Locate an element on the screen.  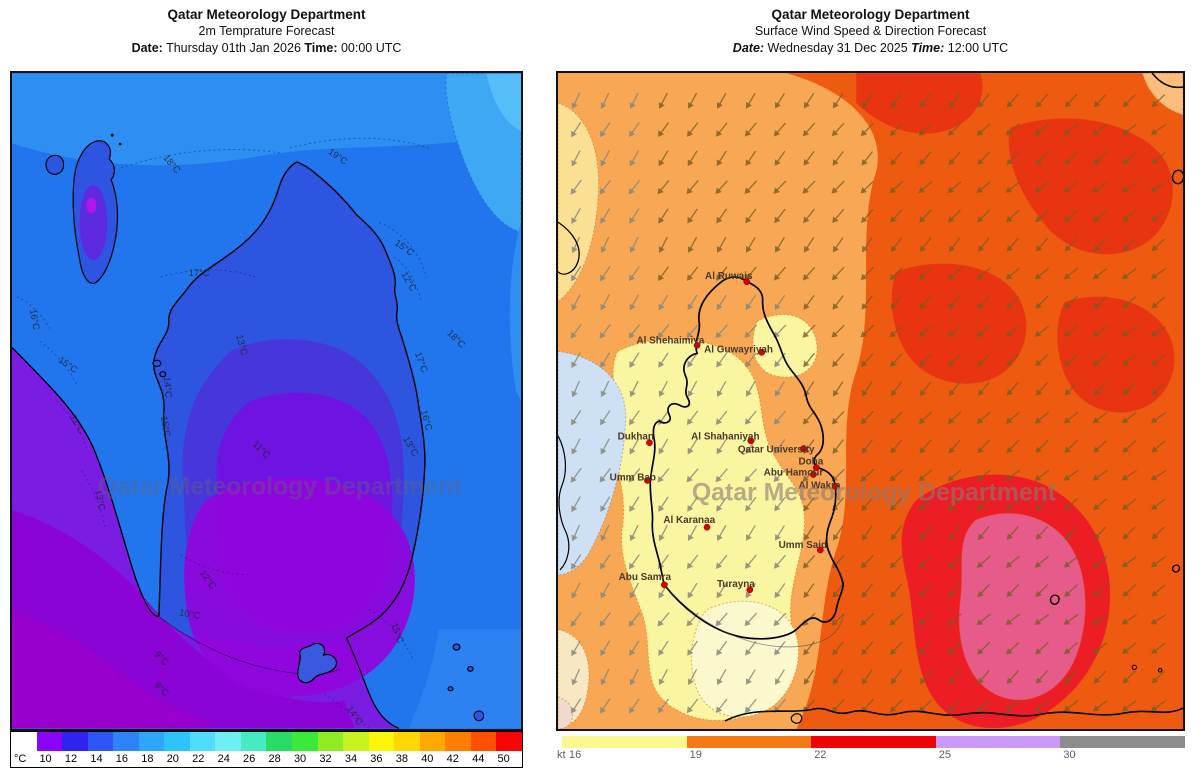
colorbar-tick: 40 is located at coordinates (427, 759).